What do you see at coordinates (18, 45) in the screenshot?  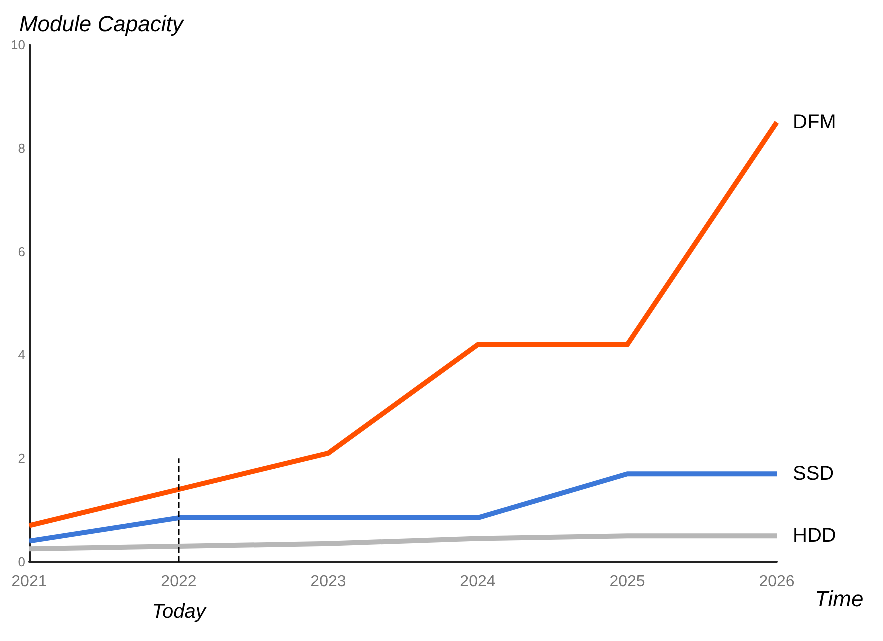 I see `y-tick-label: 10` at bounding box center [18, 45].